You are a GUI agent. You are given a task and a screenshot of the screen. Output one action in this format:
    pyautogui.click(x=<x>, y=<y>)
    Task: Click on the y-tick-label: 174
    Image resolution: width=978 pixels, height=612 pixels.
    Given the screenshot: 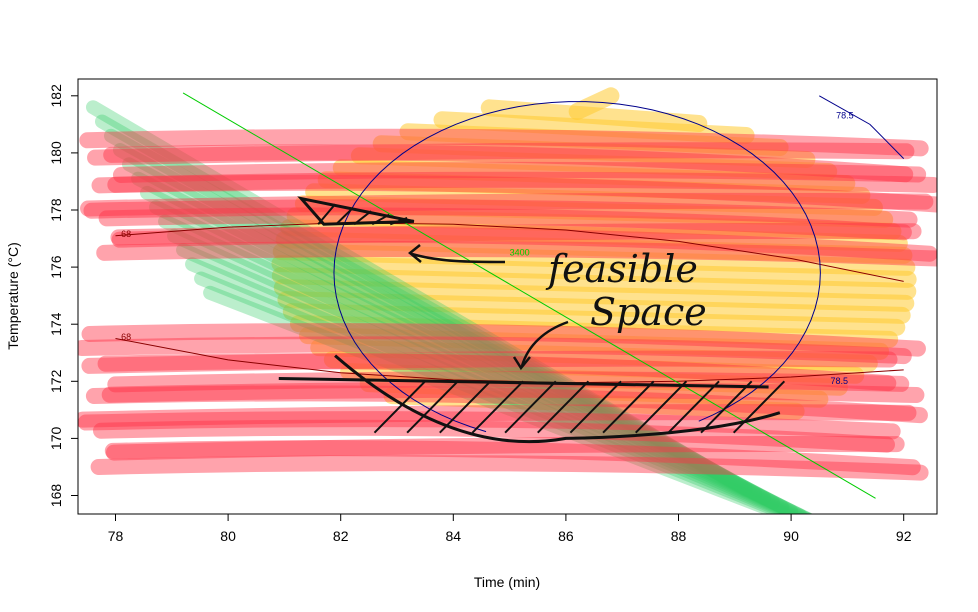 What is the action you would take?
    pyautogui.click(x=56, y=324)
    